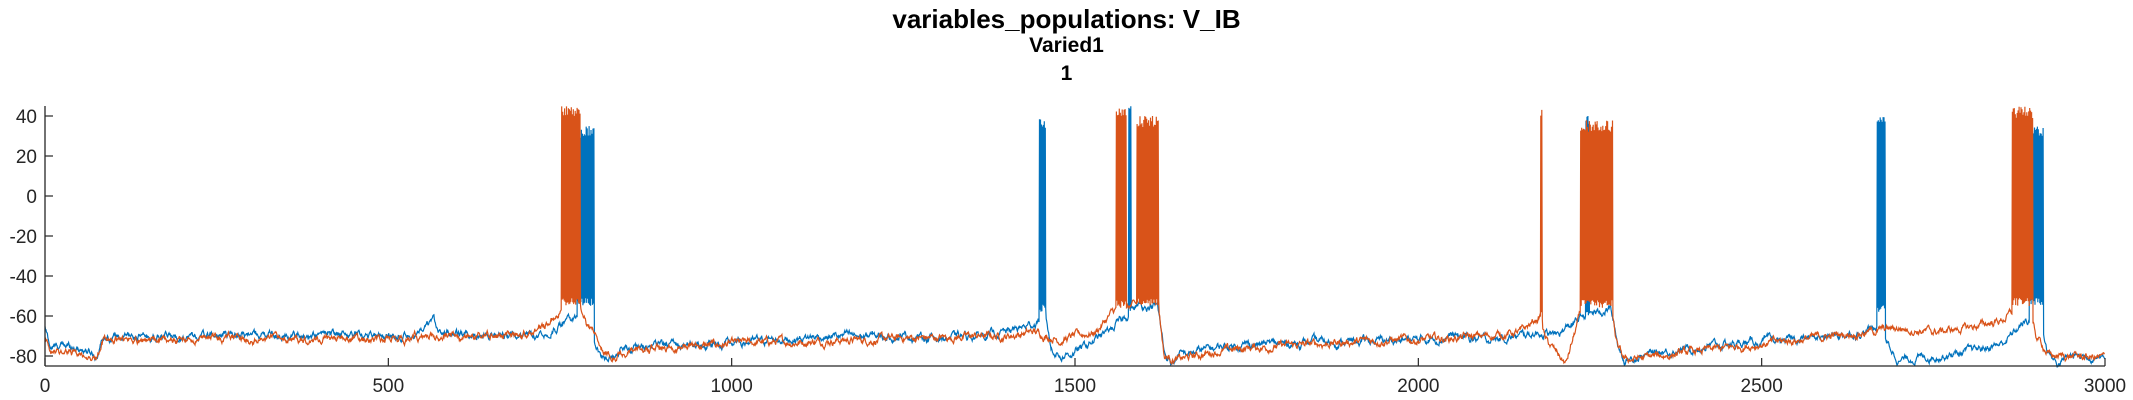 The image size is (2133, 400). I want to click on x-tick-label: 3000, so click(2105, 386).